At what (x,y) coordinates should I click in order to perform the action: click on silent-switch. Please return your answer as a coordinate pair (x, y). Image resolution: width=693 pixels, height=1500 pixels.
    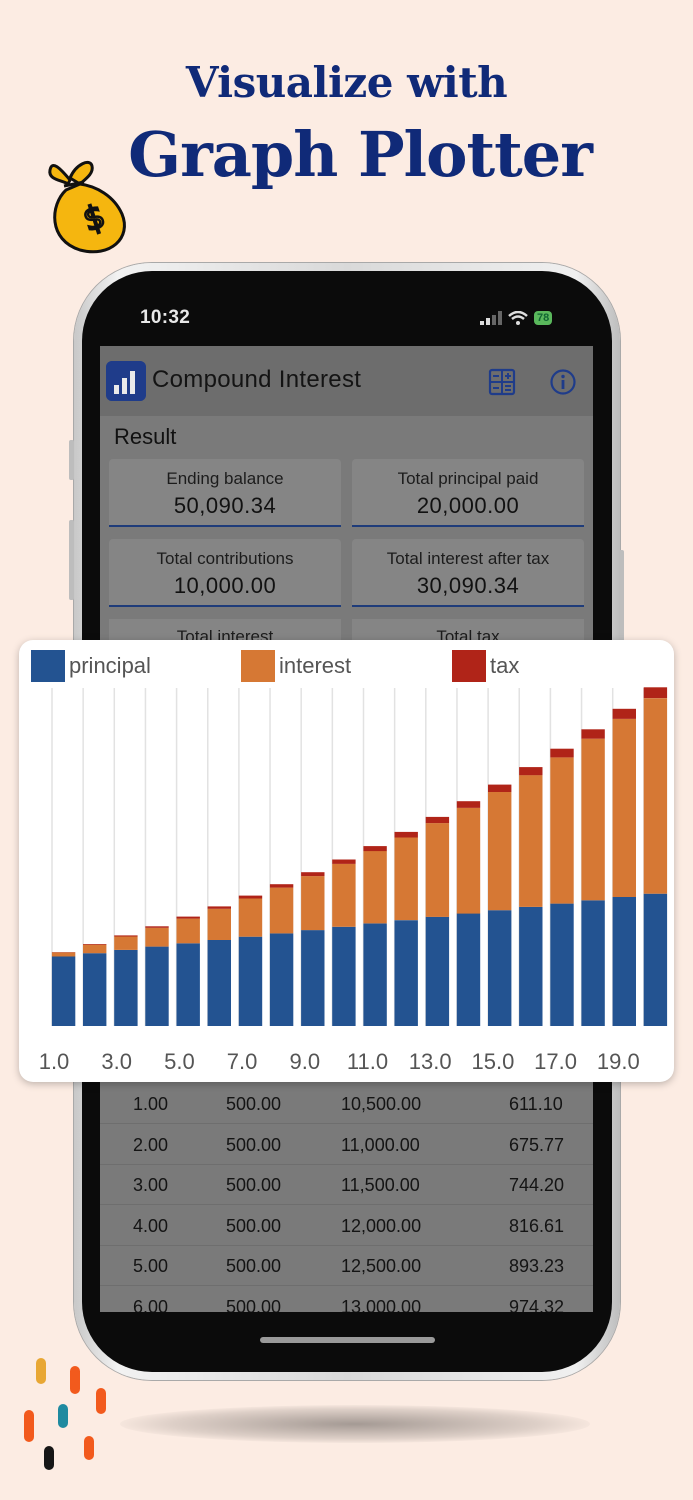
    Looking at the image, I should click on (71, 460).